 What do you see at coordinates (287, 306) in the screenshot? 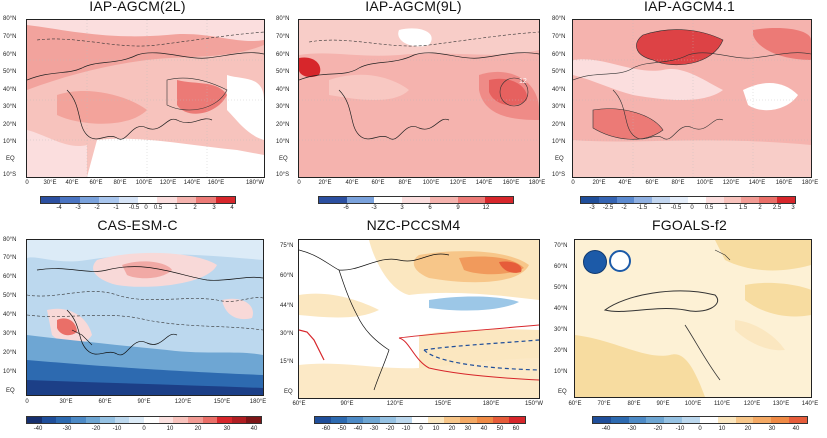
I see `y-axis-label: 44°N` at bounding box center [287, 306].